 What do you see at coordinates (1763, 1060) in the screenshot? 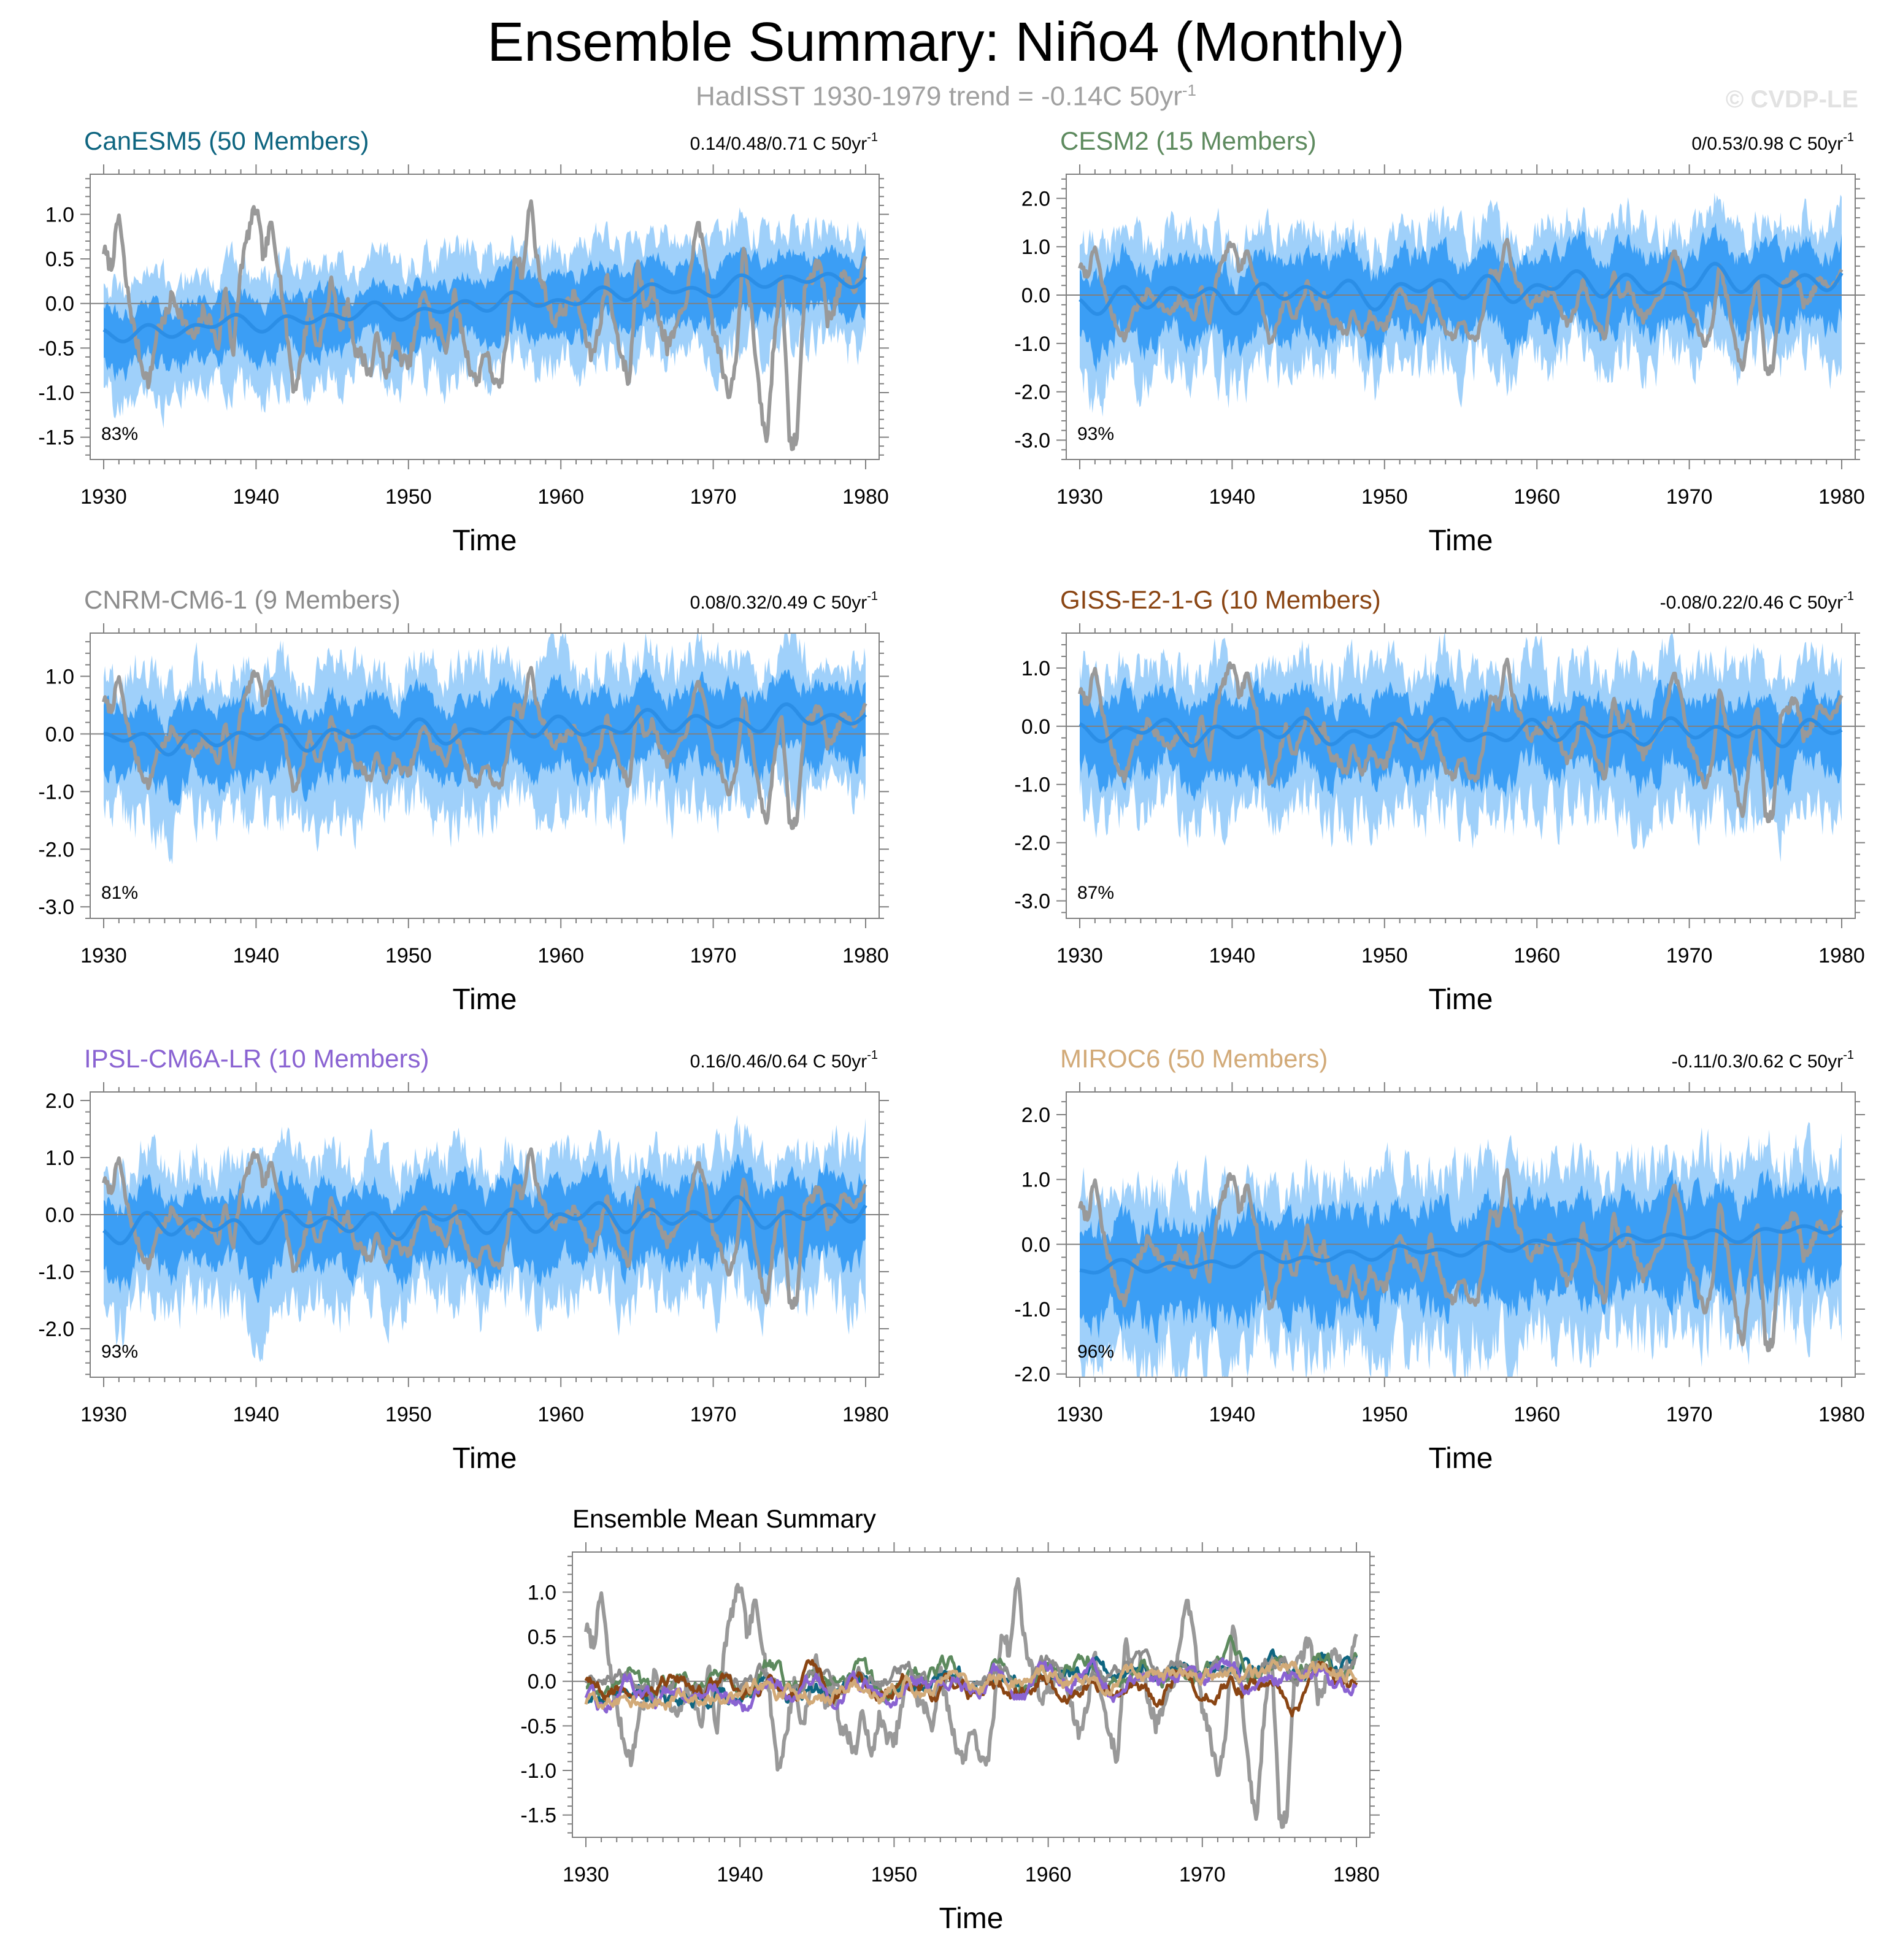
I see `trend-label: -0.11/0.3/0.62 C 50yr-1` at bounding box center [1763, 1060].